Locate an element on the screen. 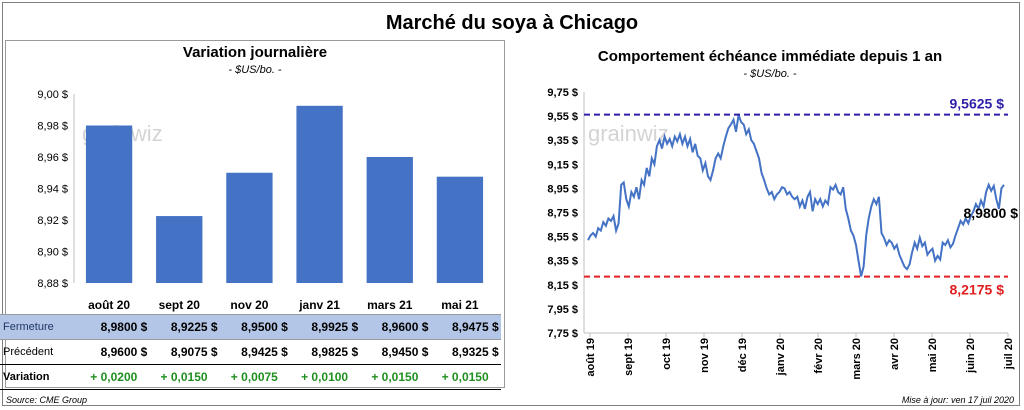  line-y-tick: 8,15 $ is located at coordinates (562, 286).